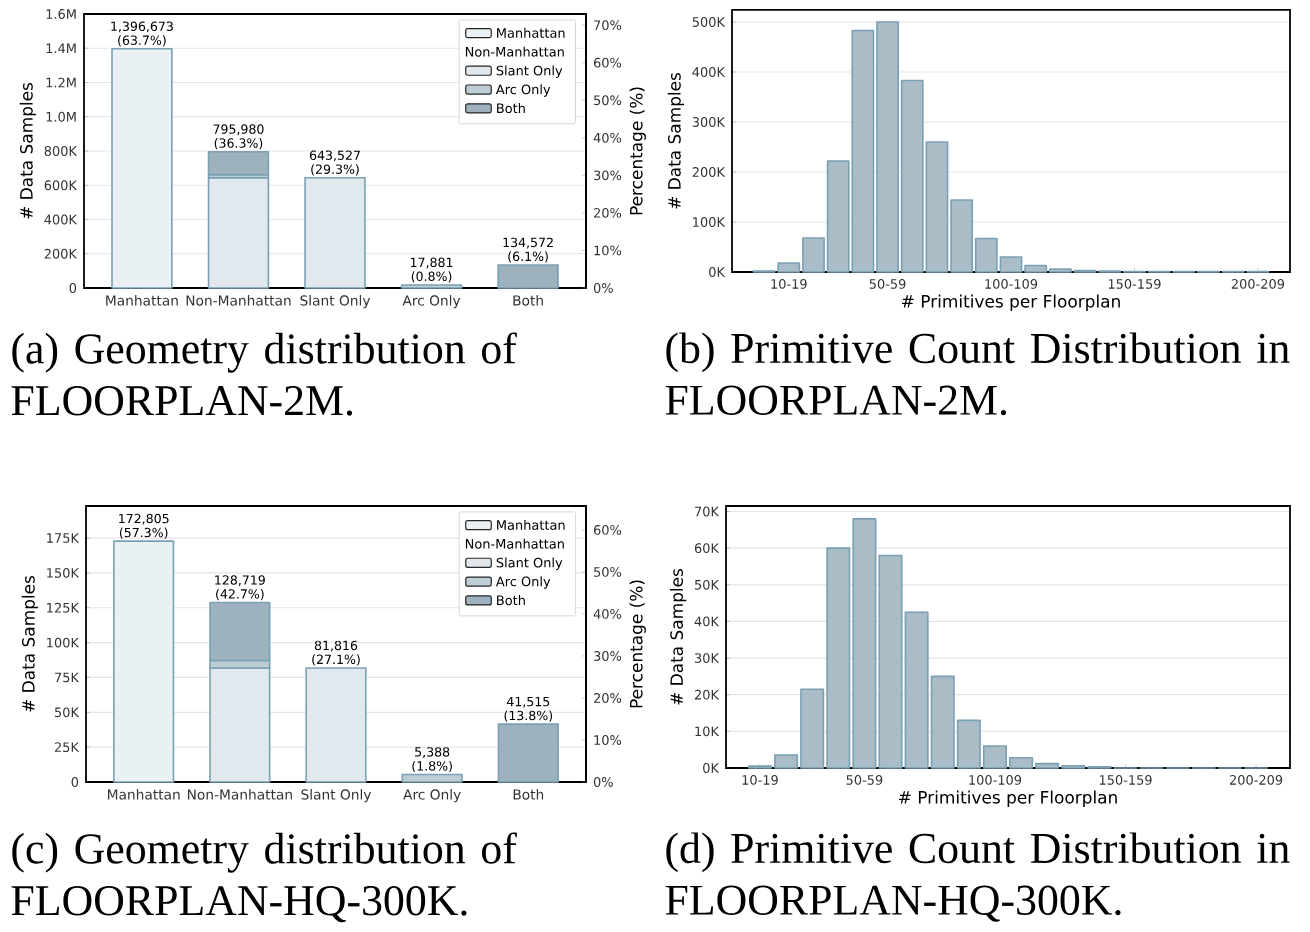 The image size is (1310, 932). I want to click on text: (a) Geometry distribution of FLOORPLAN-2M., so click(264, 374).